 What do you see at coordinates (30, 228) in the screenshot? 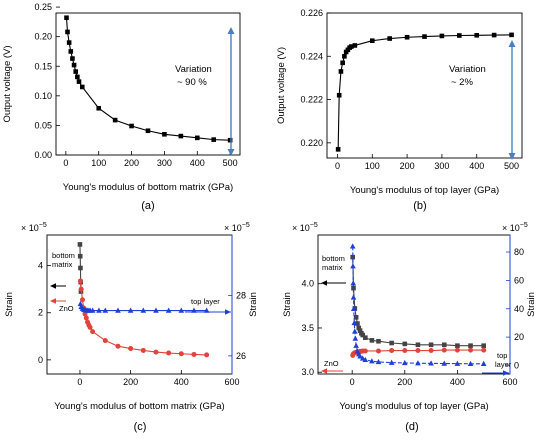
I see `multiplier-base: × 10` at bounding box center [30, 228].